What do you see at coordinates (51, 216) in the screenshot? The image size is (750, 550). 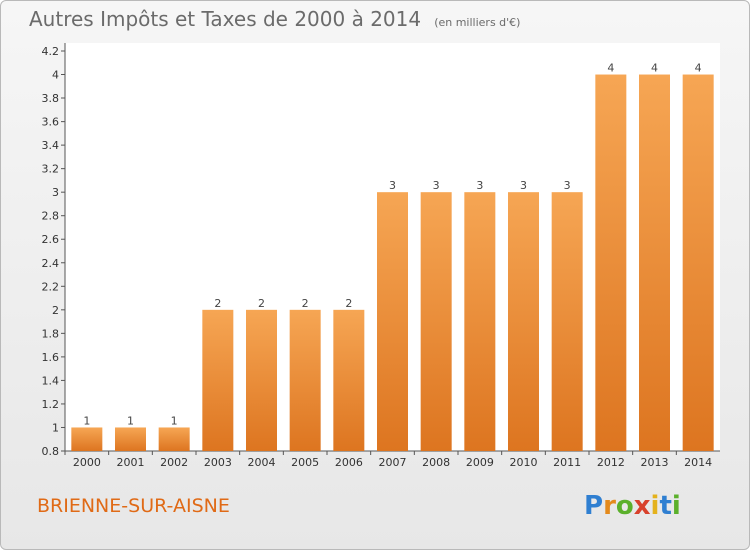 I see `y-tick-label-10: 2.8` at bounding box center [51, 216].